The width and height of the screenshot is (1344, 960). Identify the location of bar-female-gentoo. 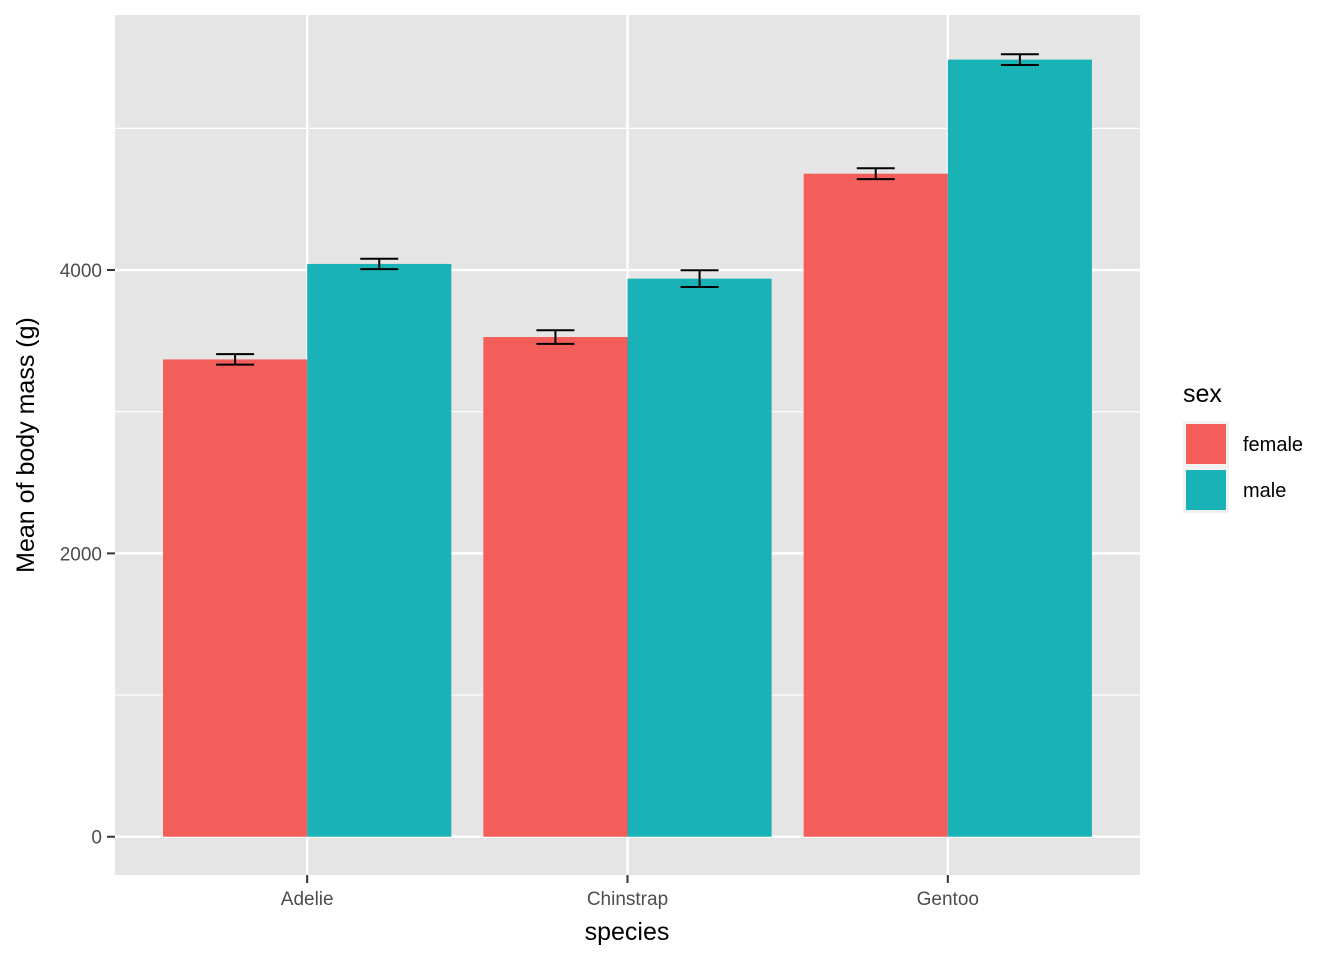
(875, 505).